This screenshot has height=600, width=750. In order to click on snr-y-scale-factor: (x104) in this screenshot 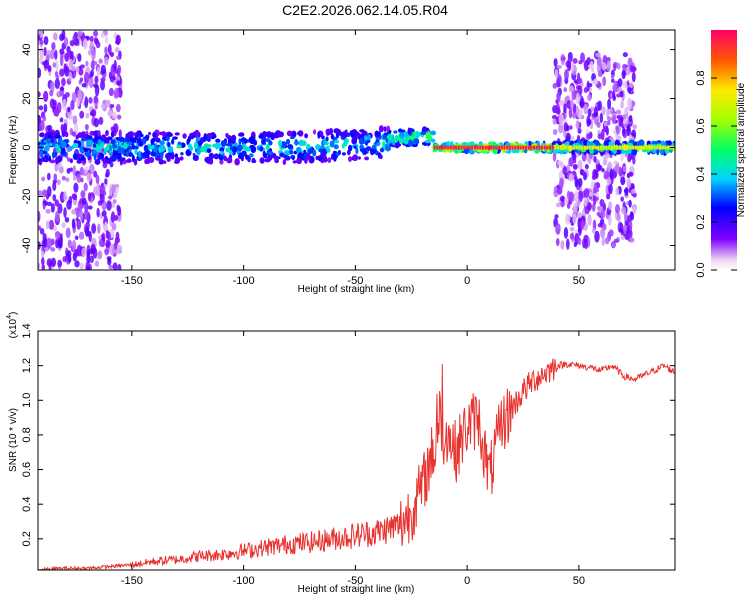, I will do `click(12, 325)`.